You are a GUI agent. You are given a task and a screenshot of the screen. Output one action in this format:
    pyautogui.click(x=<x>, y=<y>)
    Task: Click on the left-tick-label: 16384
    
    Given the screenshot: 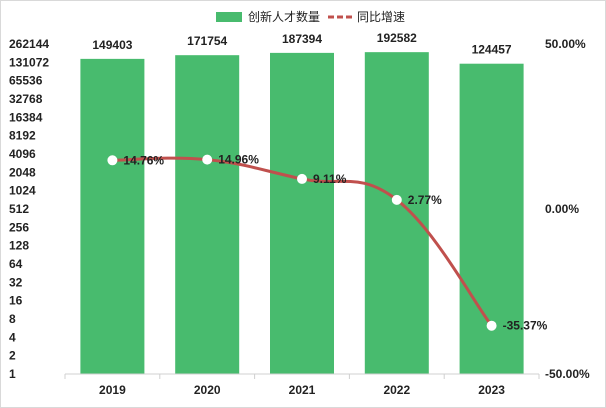 What is the action you would take?
    pyautogui.click(x=26, y=117)
    